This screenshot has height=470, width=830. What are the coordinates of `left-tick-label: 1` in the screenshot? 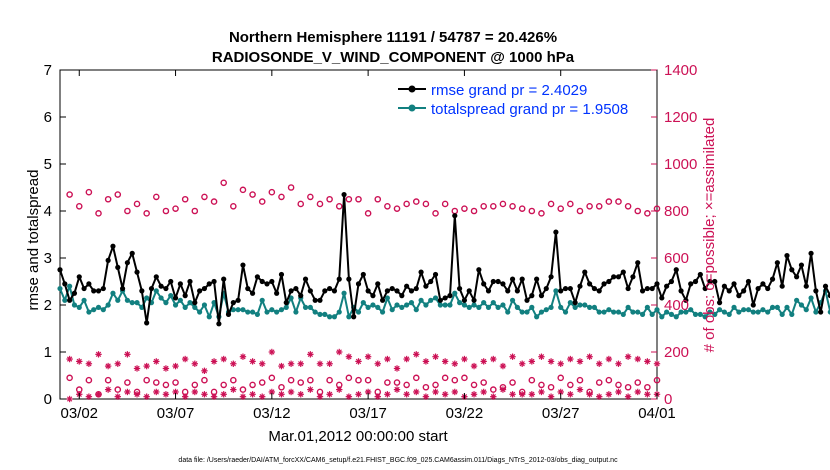 It's located at (48, 352).